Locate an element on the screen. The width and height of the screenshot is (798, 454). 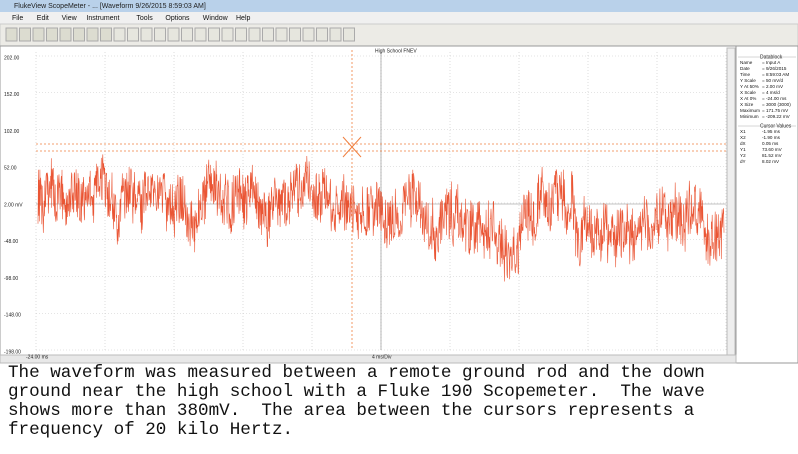
panel-value: = 8:59:03 AM is located at coordinates (775, 74).